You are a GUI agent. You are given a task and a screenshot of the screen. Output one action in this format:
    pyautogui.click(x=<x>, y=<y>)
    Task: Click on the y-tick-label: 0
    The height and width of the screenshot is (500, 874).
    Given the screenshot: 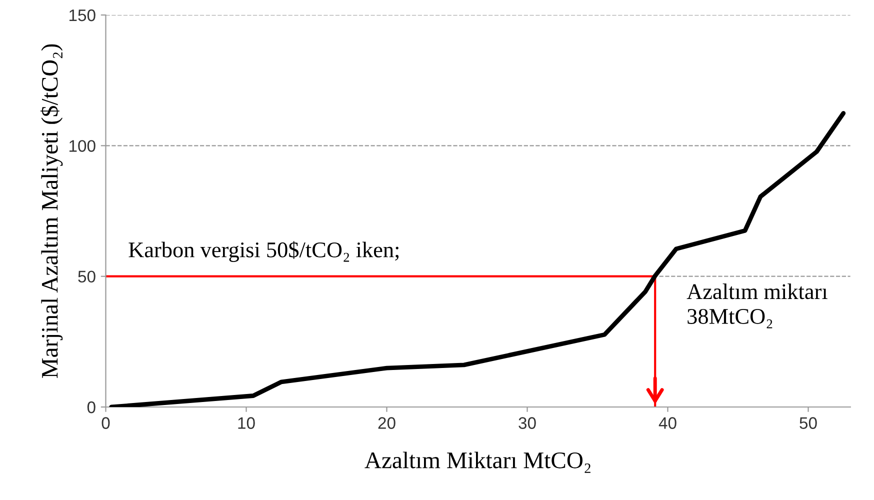 What is the action you would take?
    pyautogui.click(x=91, y=407)
    